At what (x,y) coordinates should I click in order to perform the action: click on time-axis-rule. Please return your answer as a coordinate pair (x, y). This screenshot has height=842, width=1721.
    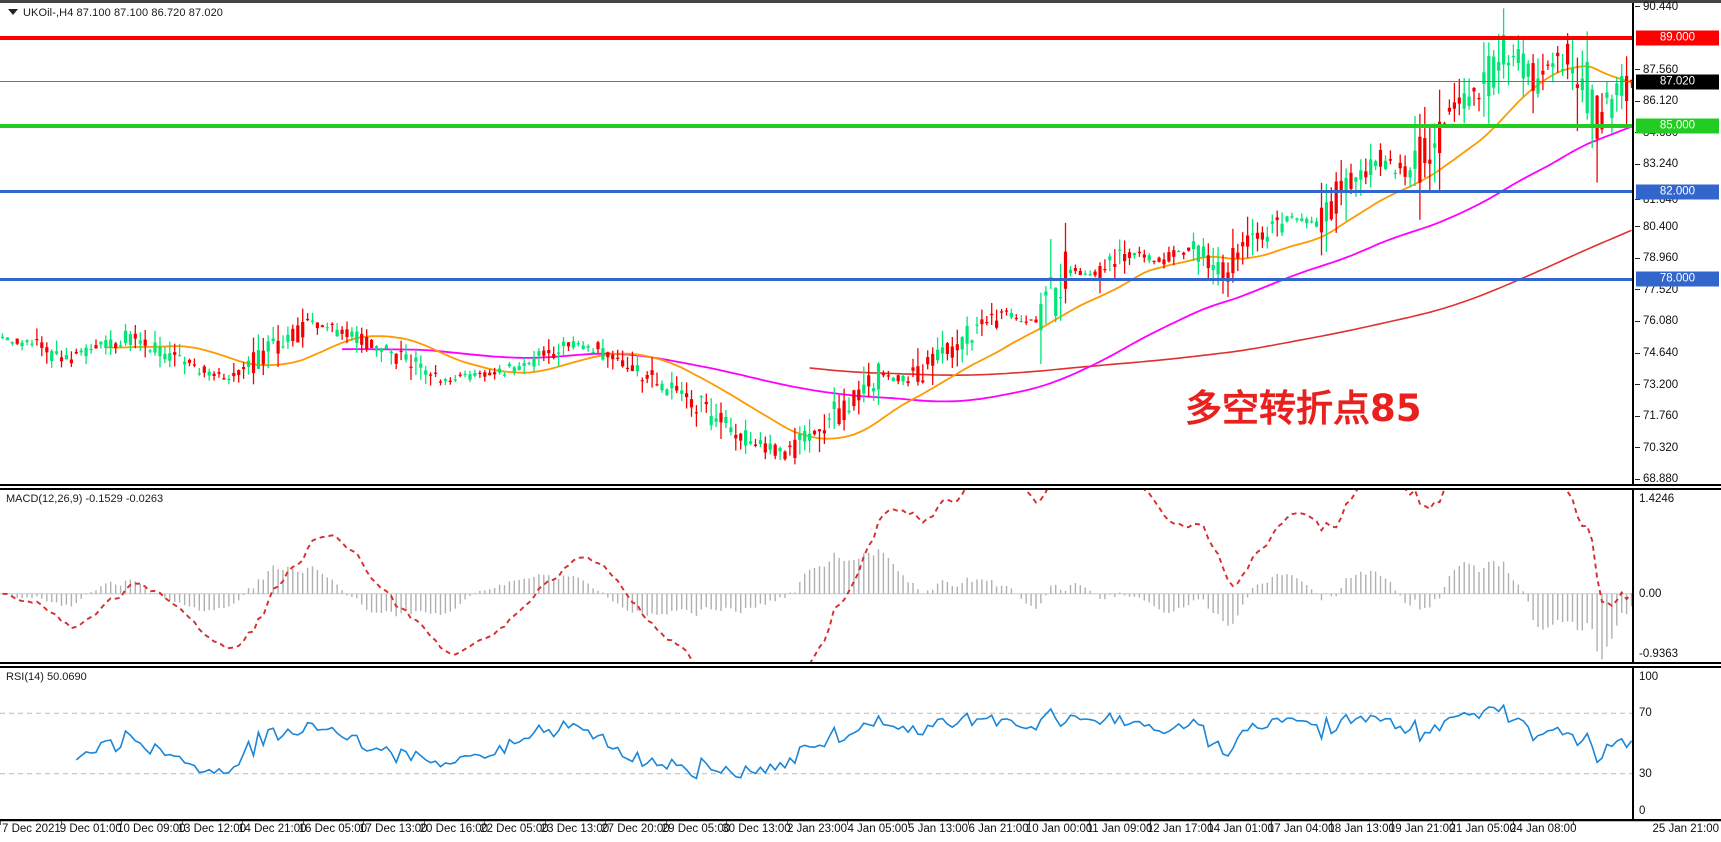
    Looking at the image, I should click on (860, 821).